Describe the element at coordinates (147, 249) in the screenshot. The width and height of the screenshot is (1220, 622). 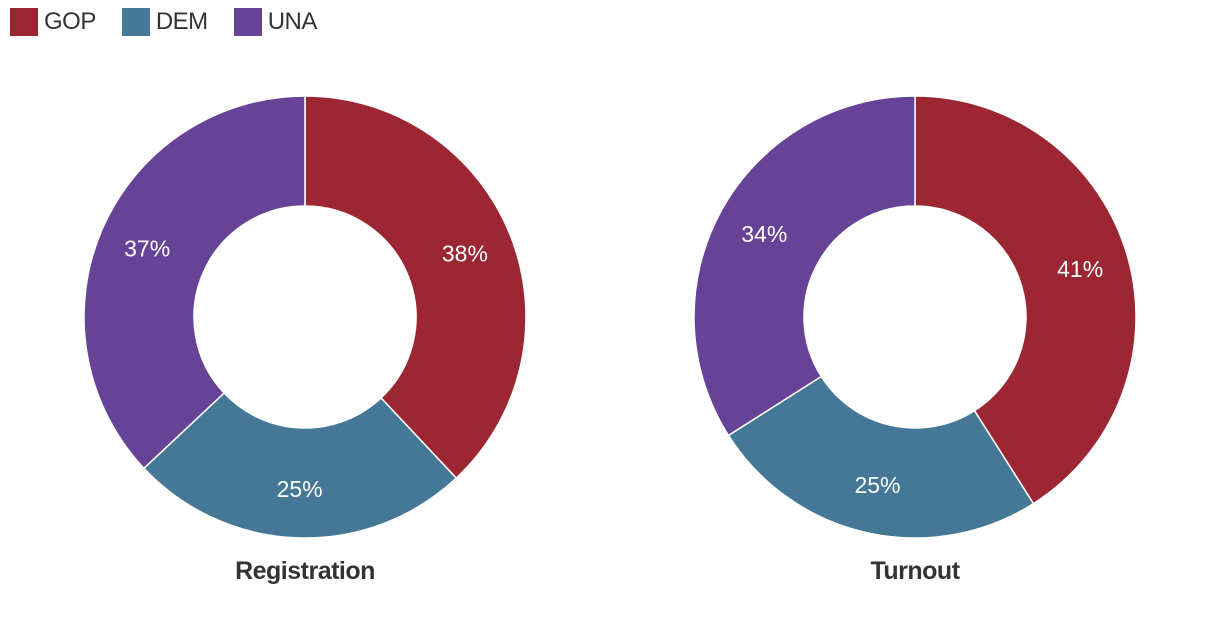
I see `slice-label-una: 37%` at that location.